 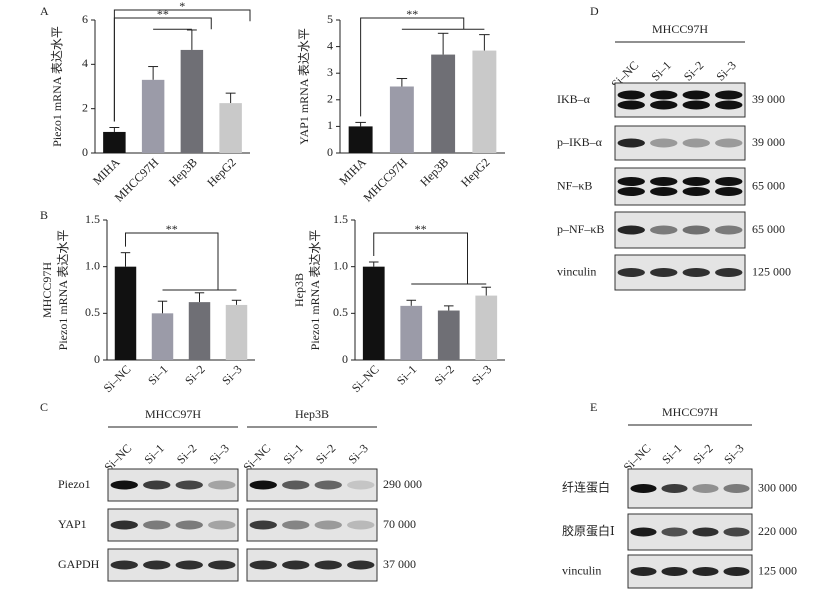 What do you see at coordinates (399, 564) in the screenshot?
I see `blot-molecular-weight: 37 000` at bounding box center [399, 564].